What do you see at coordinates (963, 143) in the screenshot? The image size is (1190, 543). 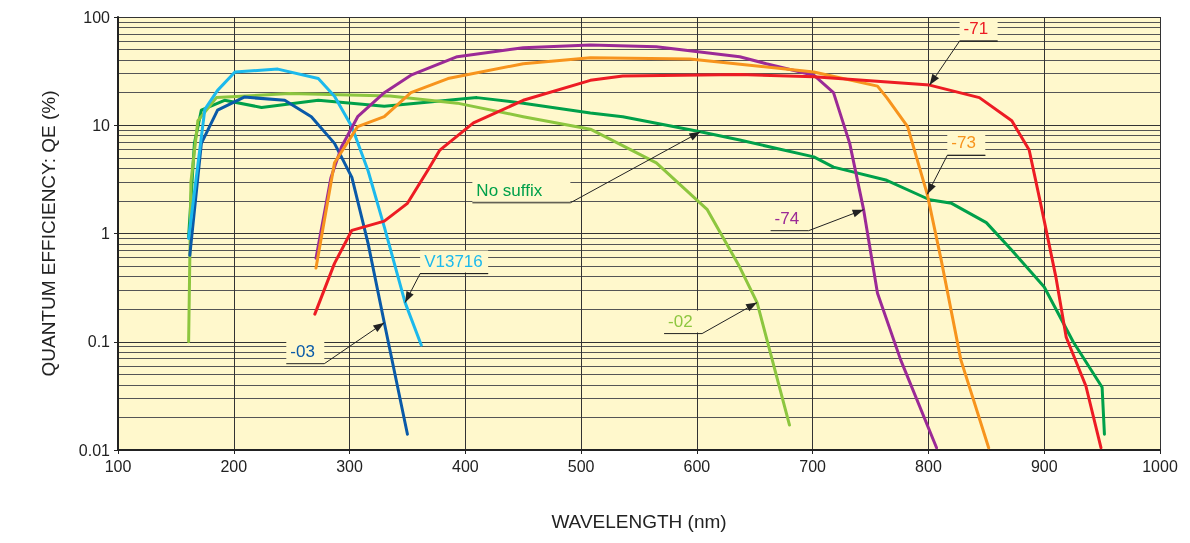 I see `text: -73` at bounding box center [963, 143].